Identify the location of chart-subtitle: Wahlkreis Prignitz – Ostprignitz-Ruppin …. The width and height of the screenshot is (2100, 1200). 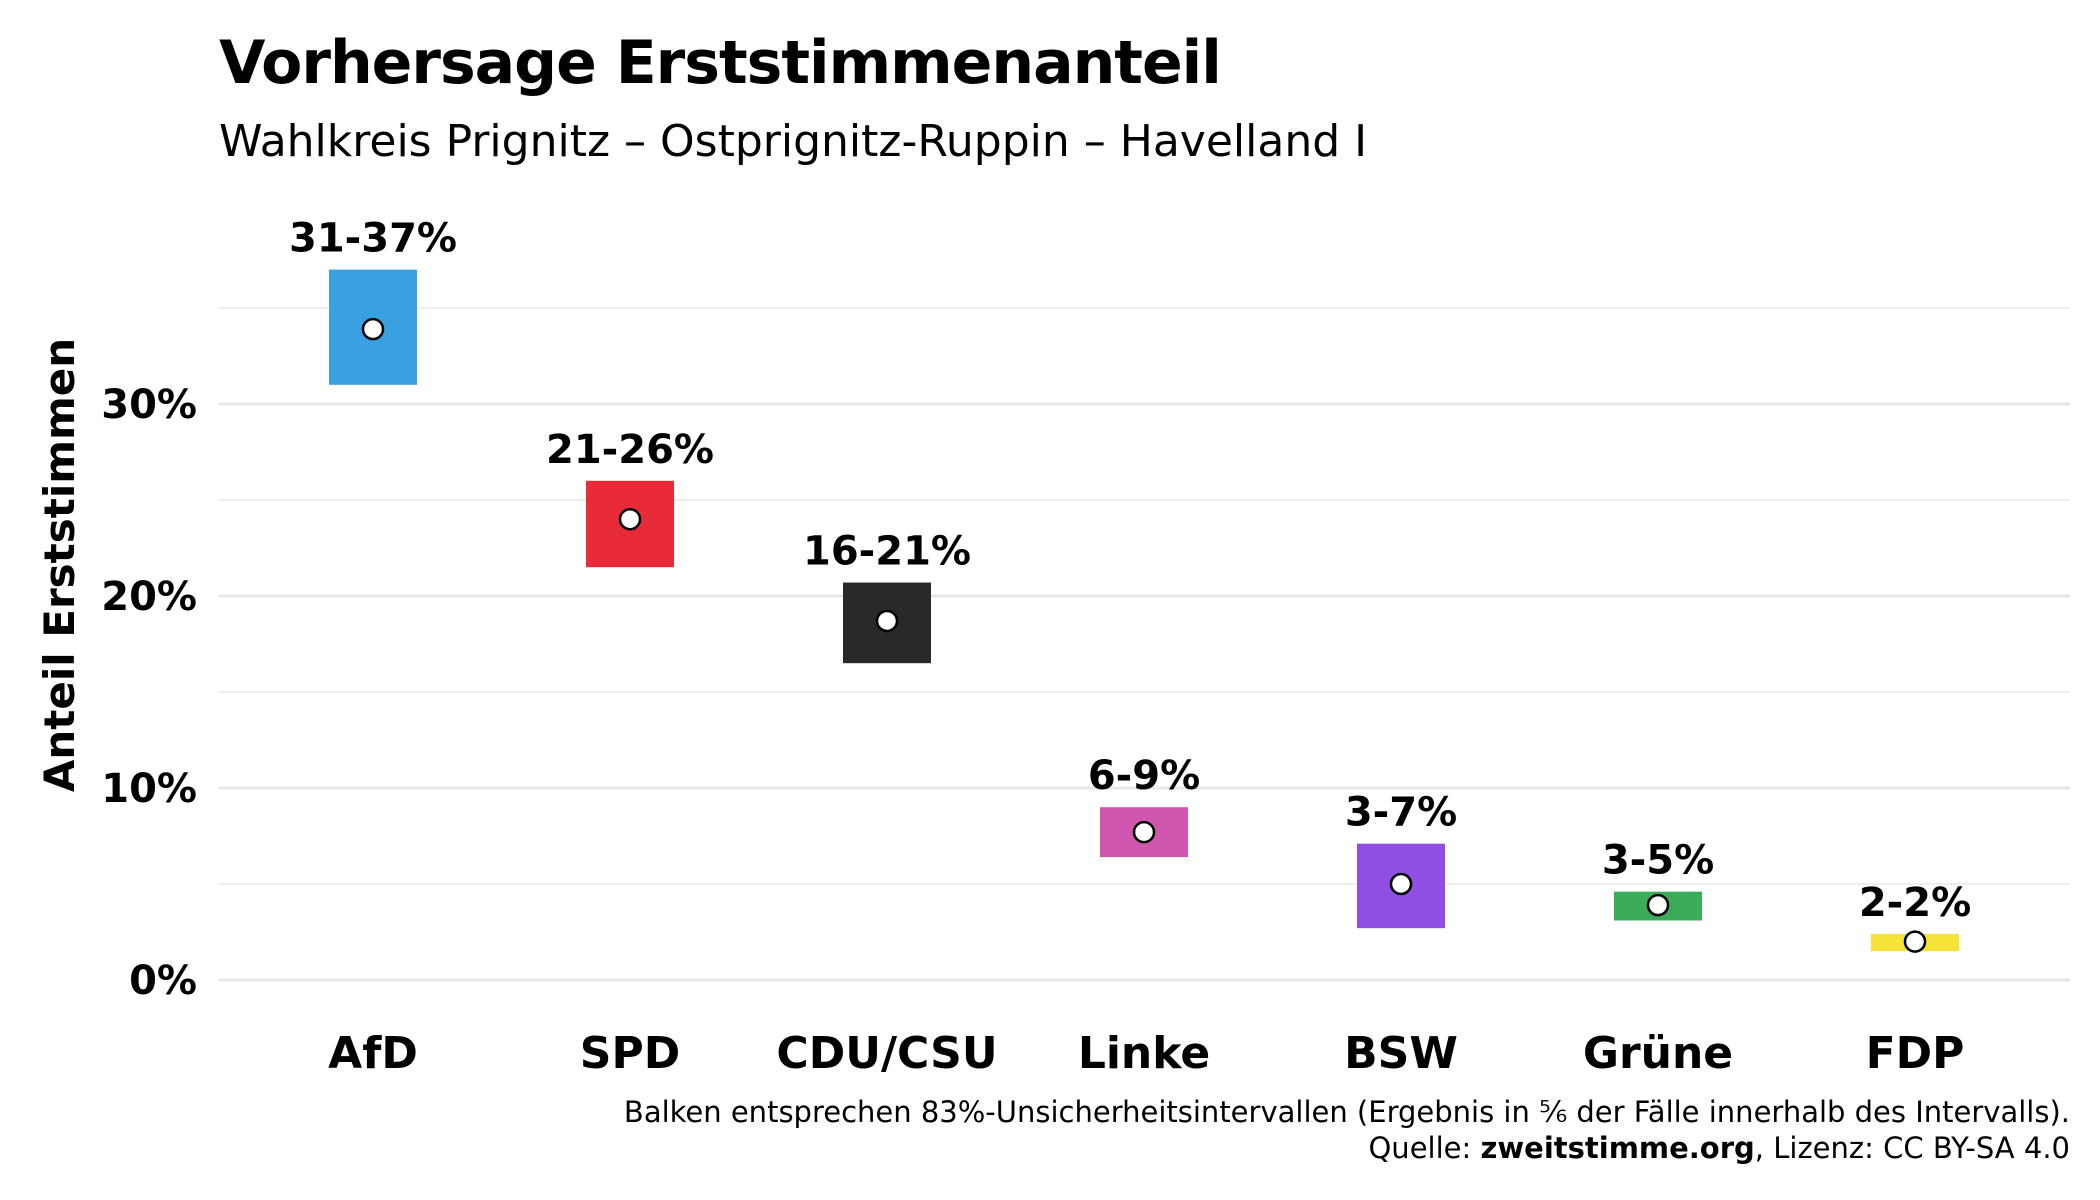
(793, 141).